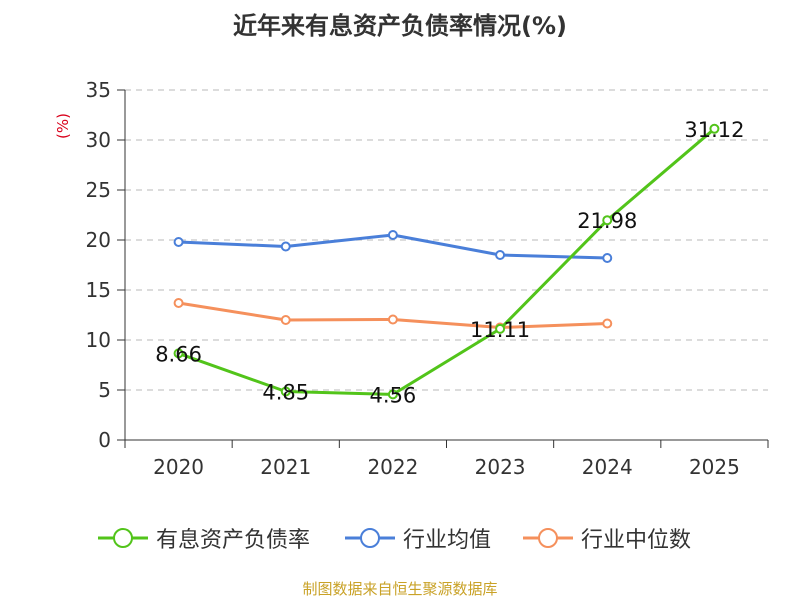  Describe the element at coordinates (98, 140) in the screenshot. I see `y-tick-label: 30` at that location.